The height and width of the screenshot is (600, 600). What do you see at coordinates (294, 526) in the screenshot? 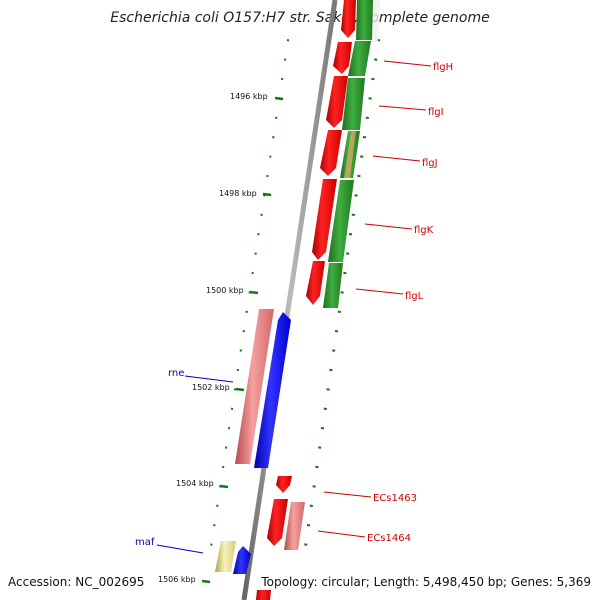
I see `cog-block-ECs1464` at bounding box center [294, 526].